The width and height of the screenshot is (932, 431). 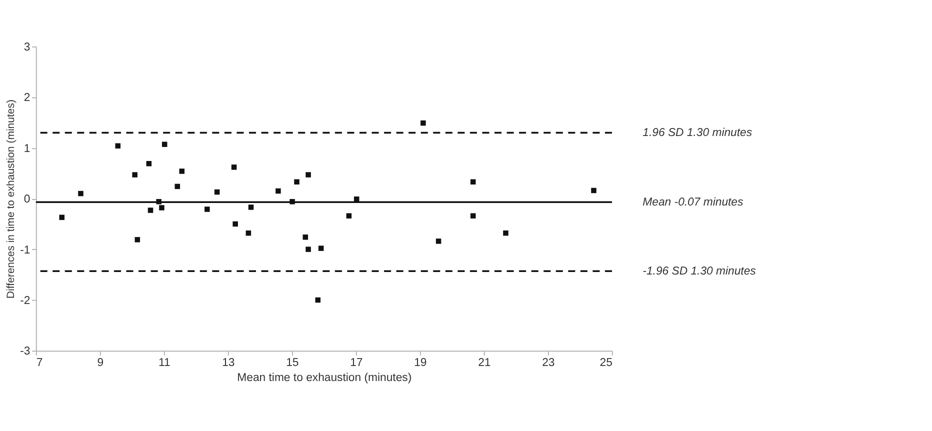 What do you see at coordinates (228, 363) in the screenshot?
I see `x-tick-label: 13` at bounding box center [228, 363].